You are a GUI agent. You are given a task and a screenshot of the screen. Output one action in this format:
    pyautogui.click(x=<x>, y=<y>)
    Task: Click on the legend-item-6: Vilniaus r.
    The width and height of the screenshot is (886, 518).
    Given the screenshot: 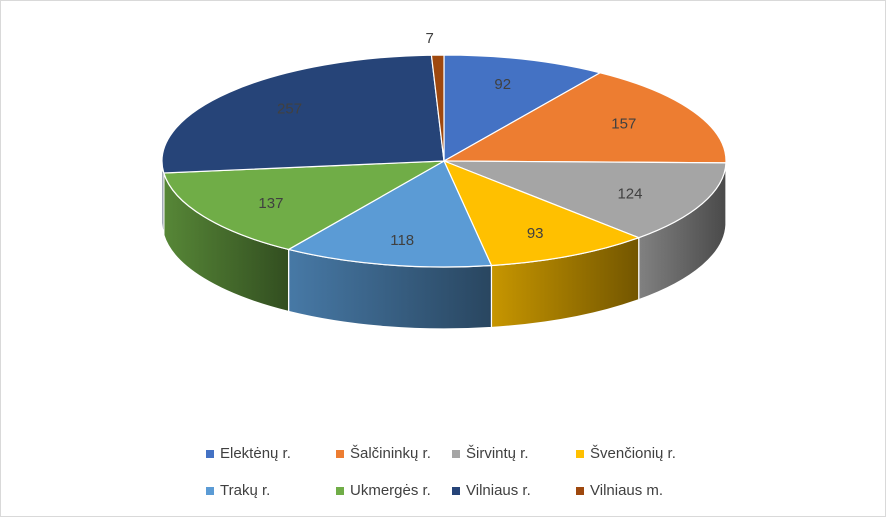 What is the action you would take?
    pyautogui.click(x=511, y=490)
    